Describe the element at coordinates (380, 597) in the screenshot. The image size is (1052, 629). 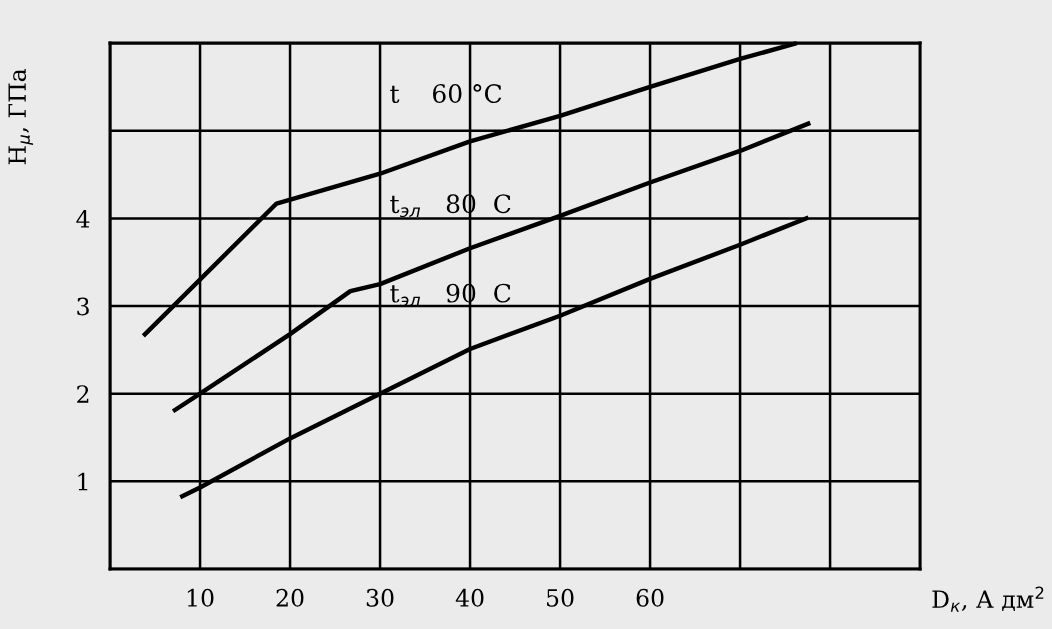
I see `x-tick-label: 30` at that location.